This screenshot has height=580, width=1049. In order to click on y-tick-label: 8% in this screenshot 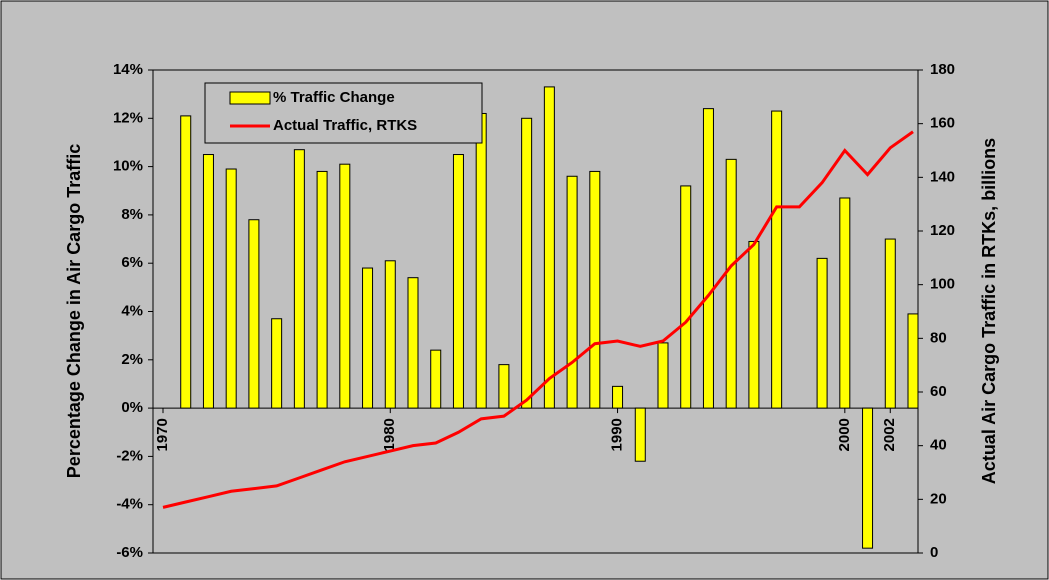, I will do `click(132, 214)`.